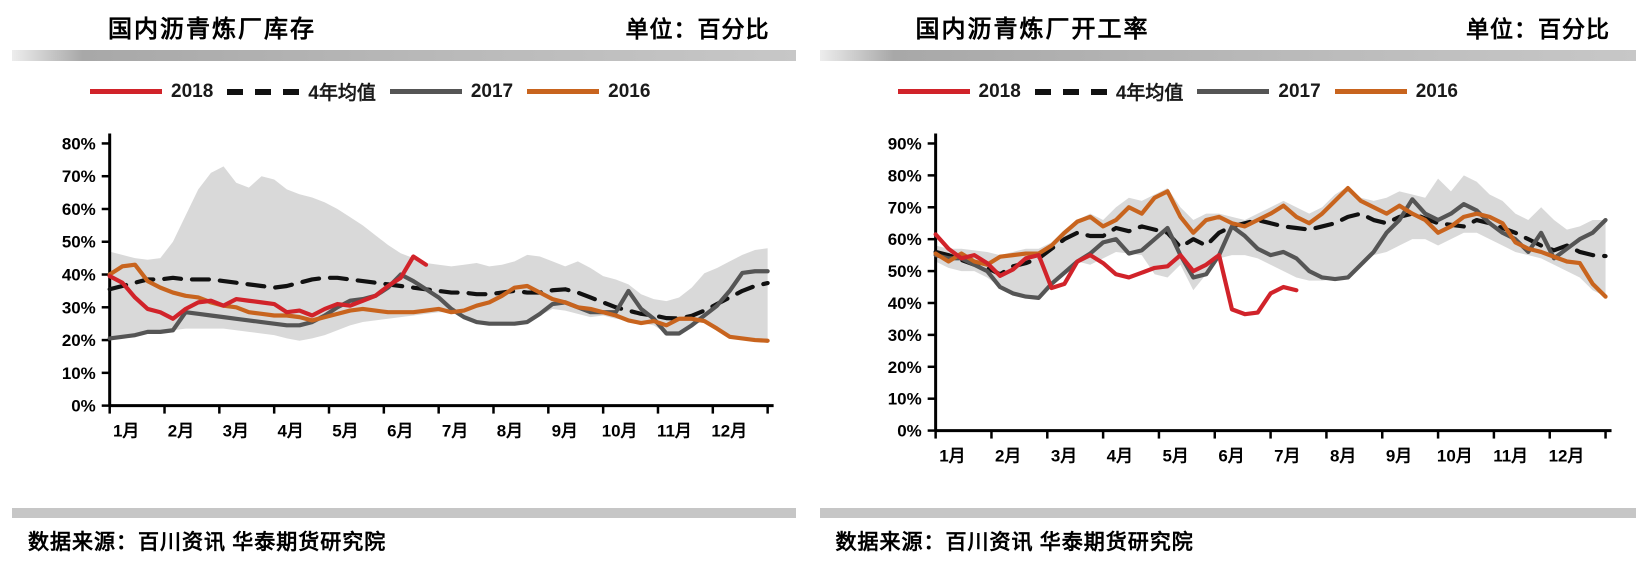 The width and height of the screenshot is (1643, 565). I want to click on chart-title: 国内沥青炼厂开工率, so click(1032, 30).